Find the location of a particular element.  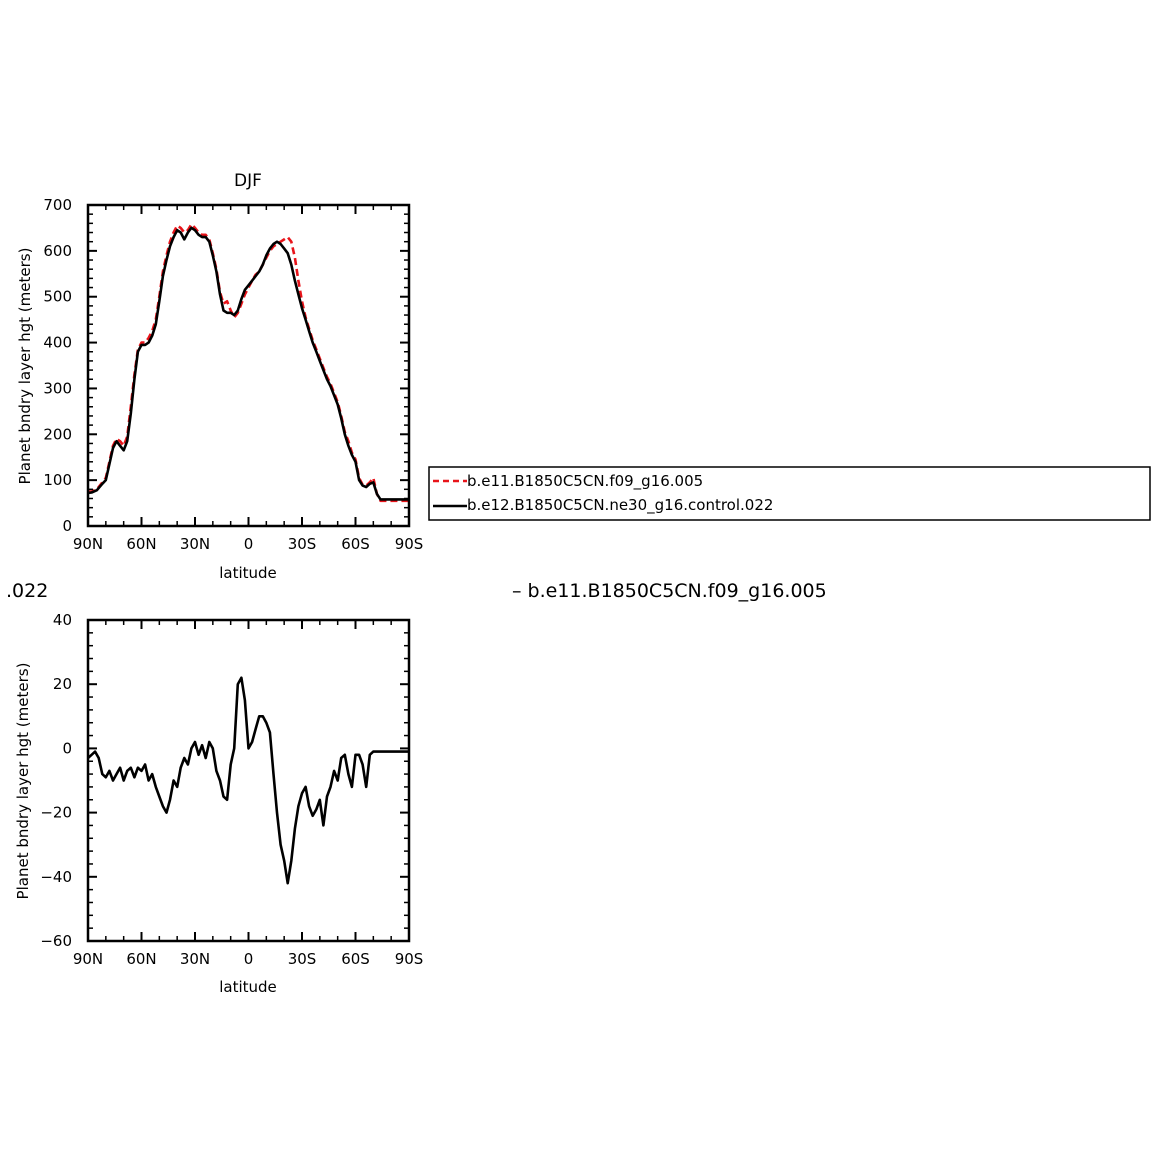

top-x-tick-label: 30S is located at coordinates (302, 544).